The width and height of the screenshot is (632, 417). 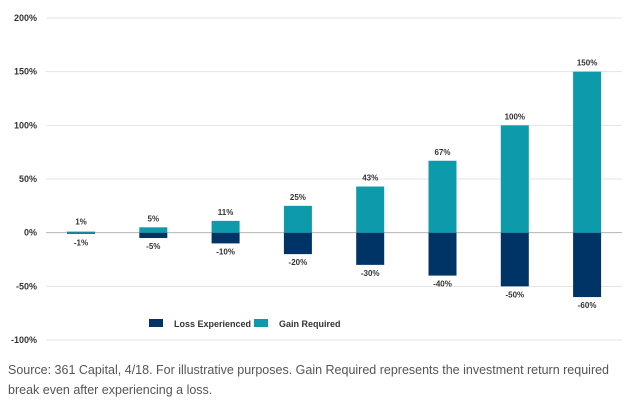 I want to click on y-tick-label: 150%, so click(x=25, y=72).